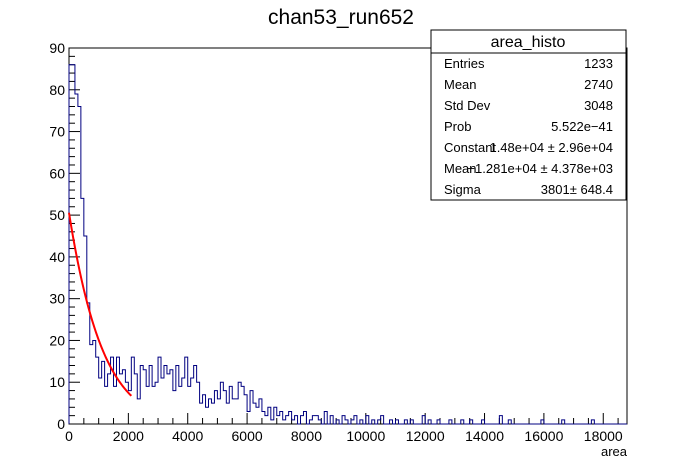  What do you see at coordinates (57, 132) in the screenshot?
I see `y-tick-label: 70` at bounding box center [57, 132].